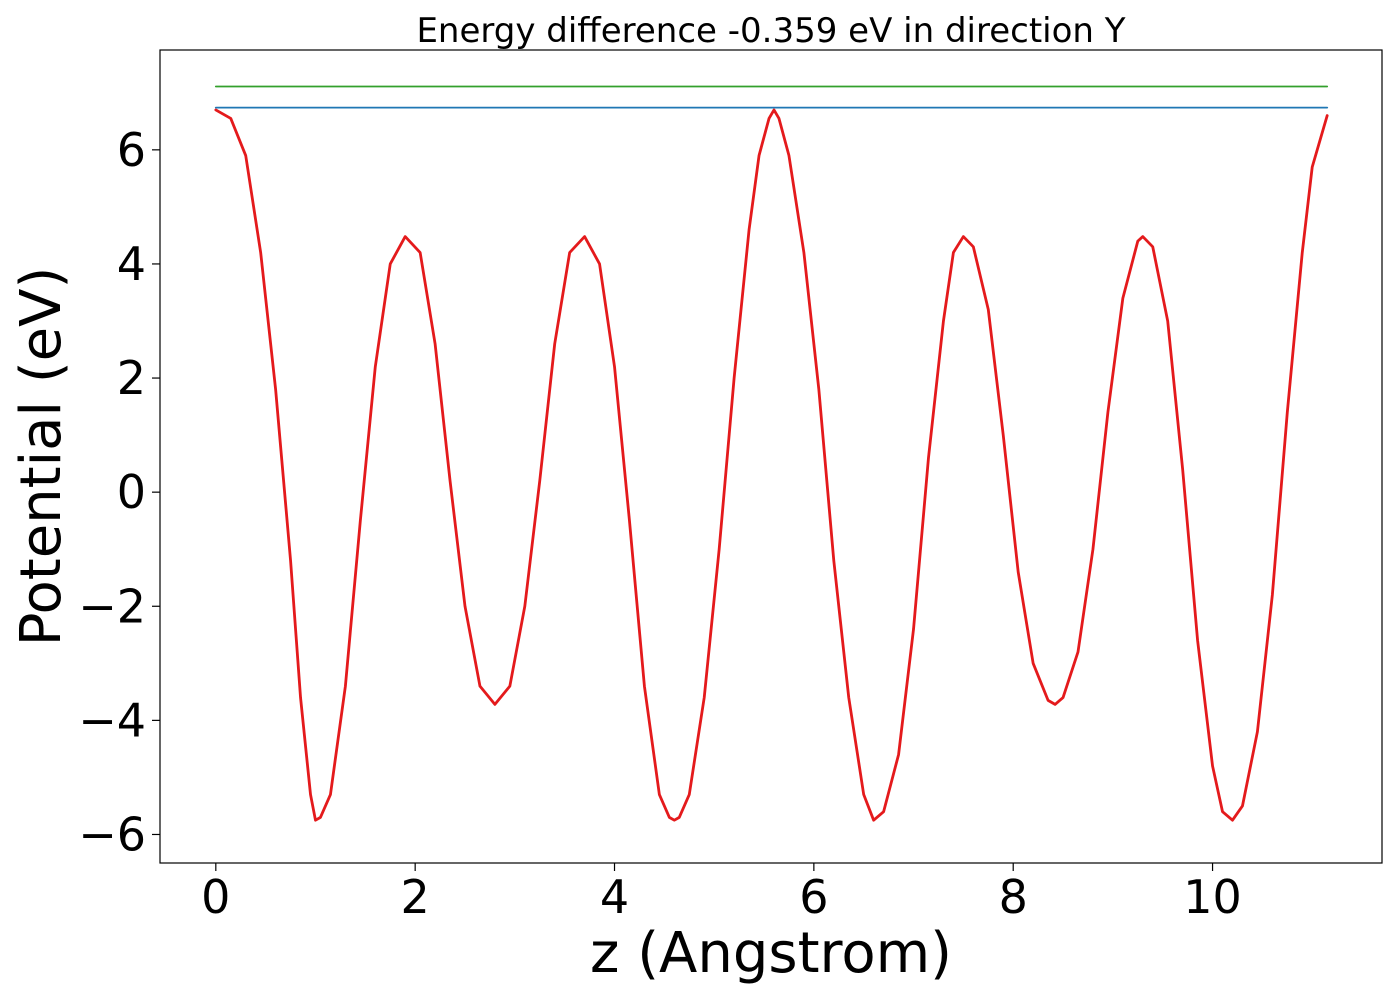 Image resolution: width=1400 pixels, height=1000 pixels. I want to click on x-axis: 0 2 4 6 8 10, so click(721, 893).